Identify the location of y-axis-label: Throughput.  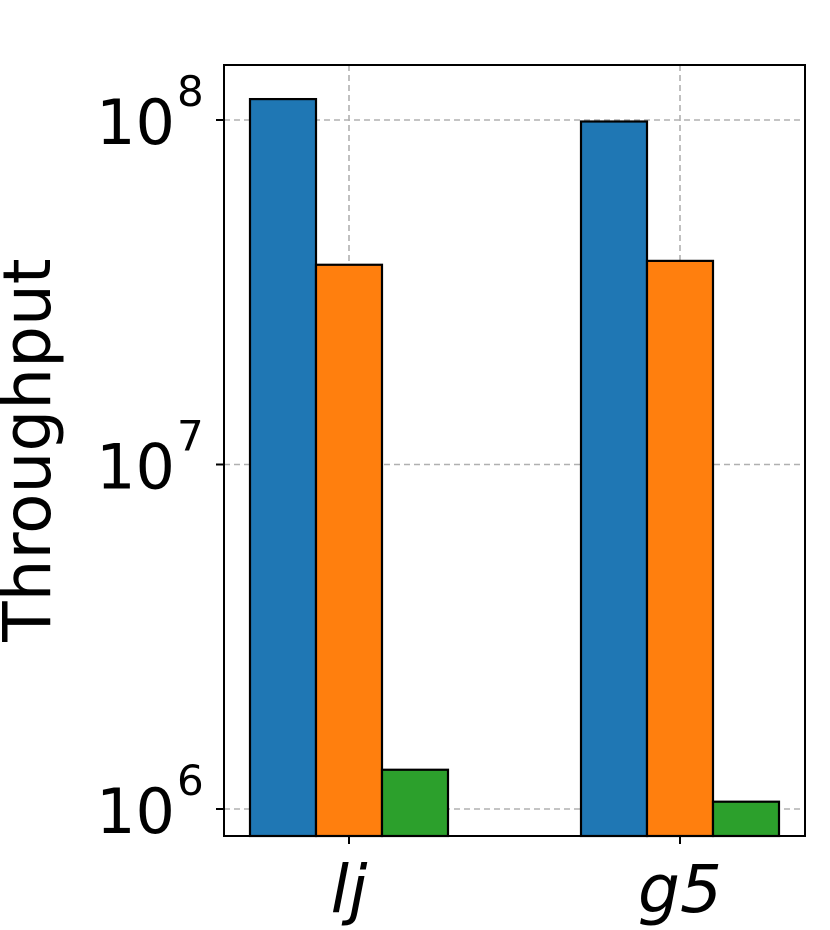
(33, 450).